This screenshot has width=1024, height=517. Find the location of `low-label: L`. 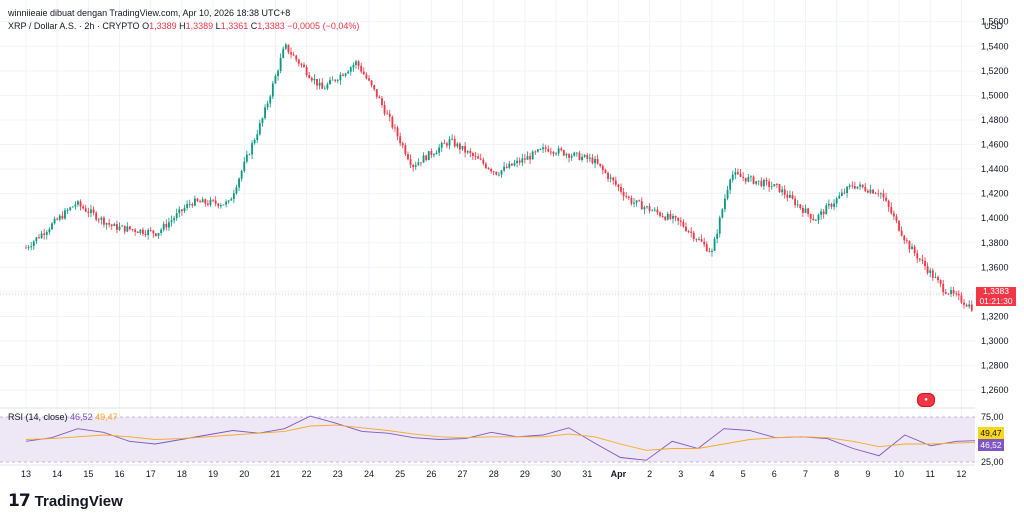

low-label: L is located at coordinates (218, 26).